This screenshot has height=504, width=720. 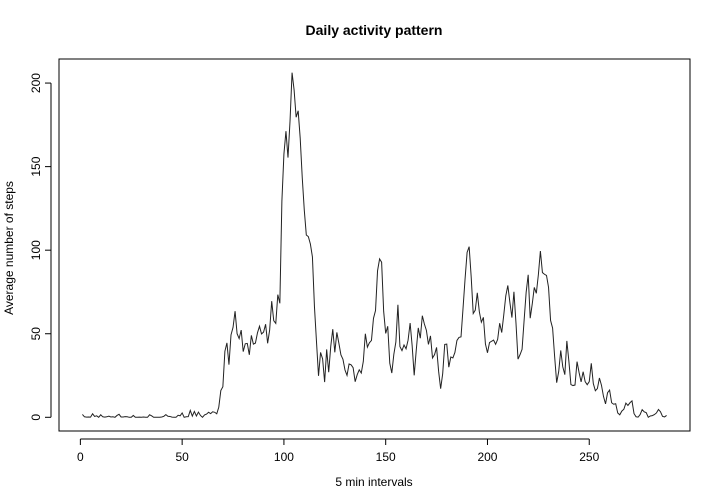 What do you see at coordinates (284, 457) in the screenshot?
I see `x-tick-label: 100` at bounding box center [284, 457].